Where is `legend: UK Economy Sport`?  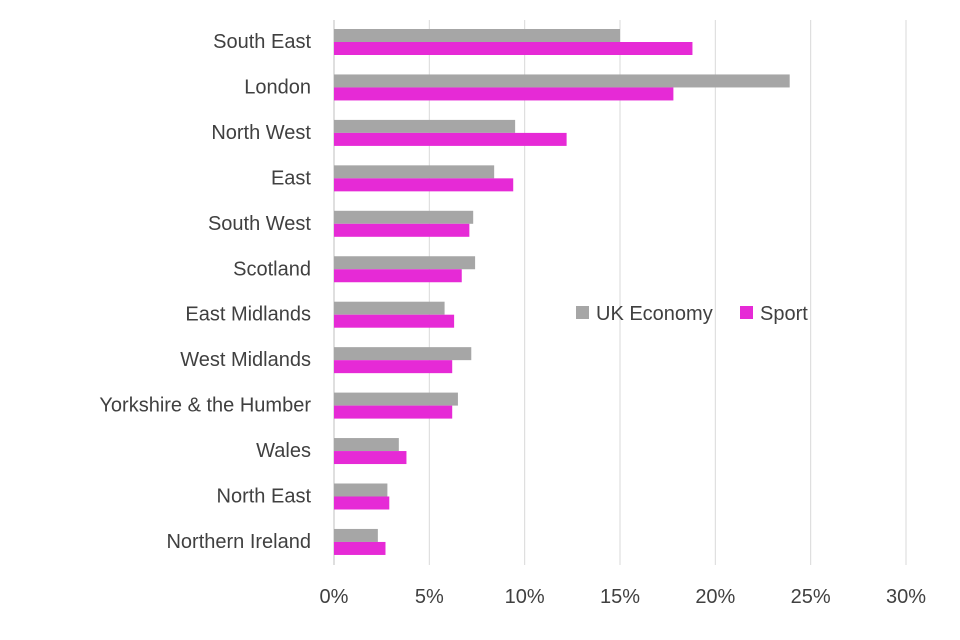 legend: UK Economy Sport is located at coordinates (692, 314).